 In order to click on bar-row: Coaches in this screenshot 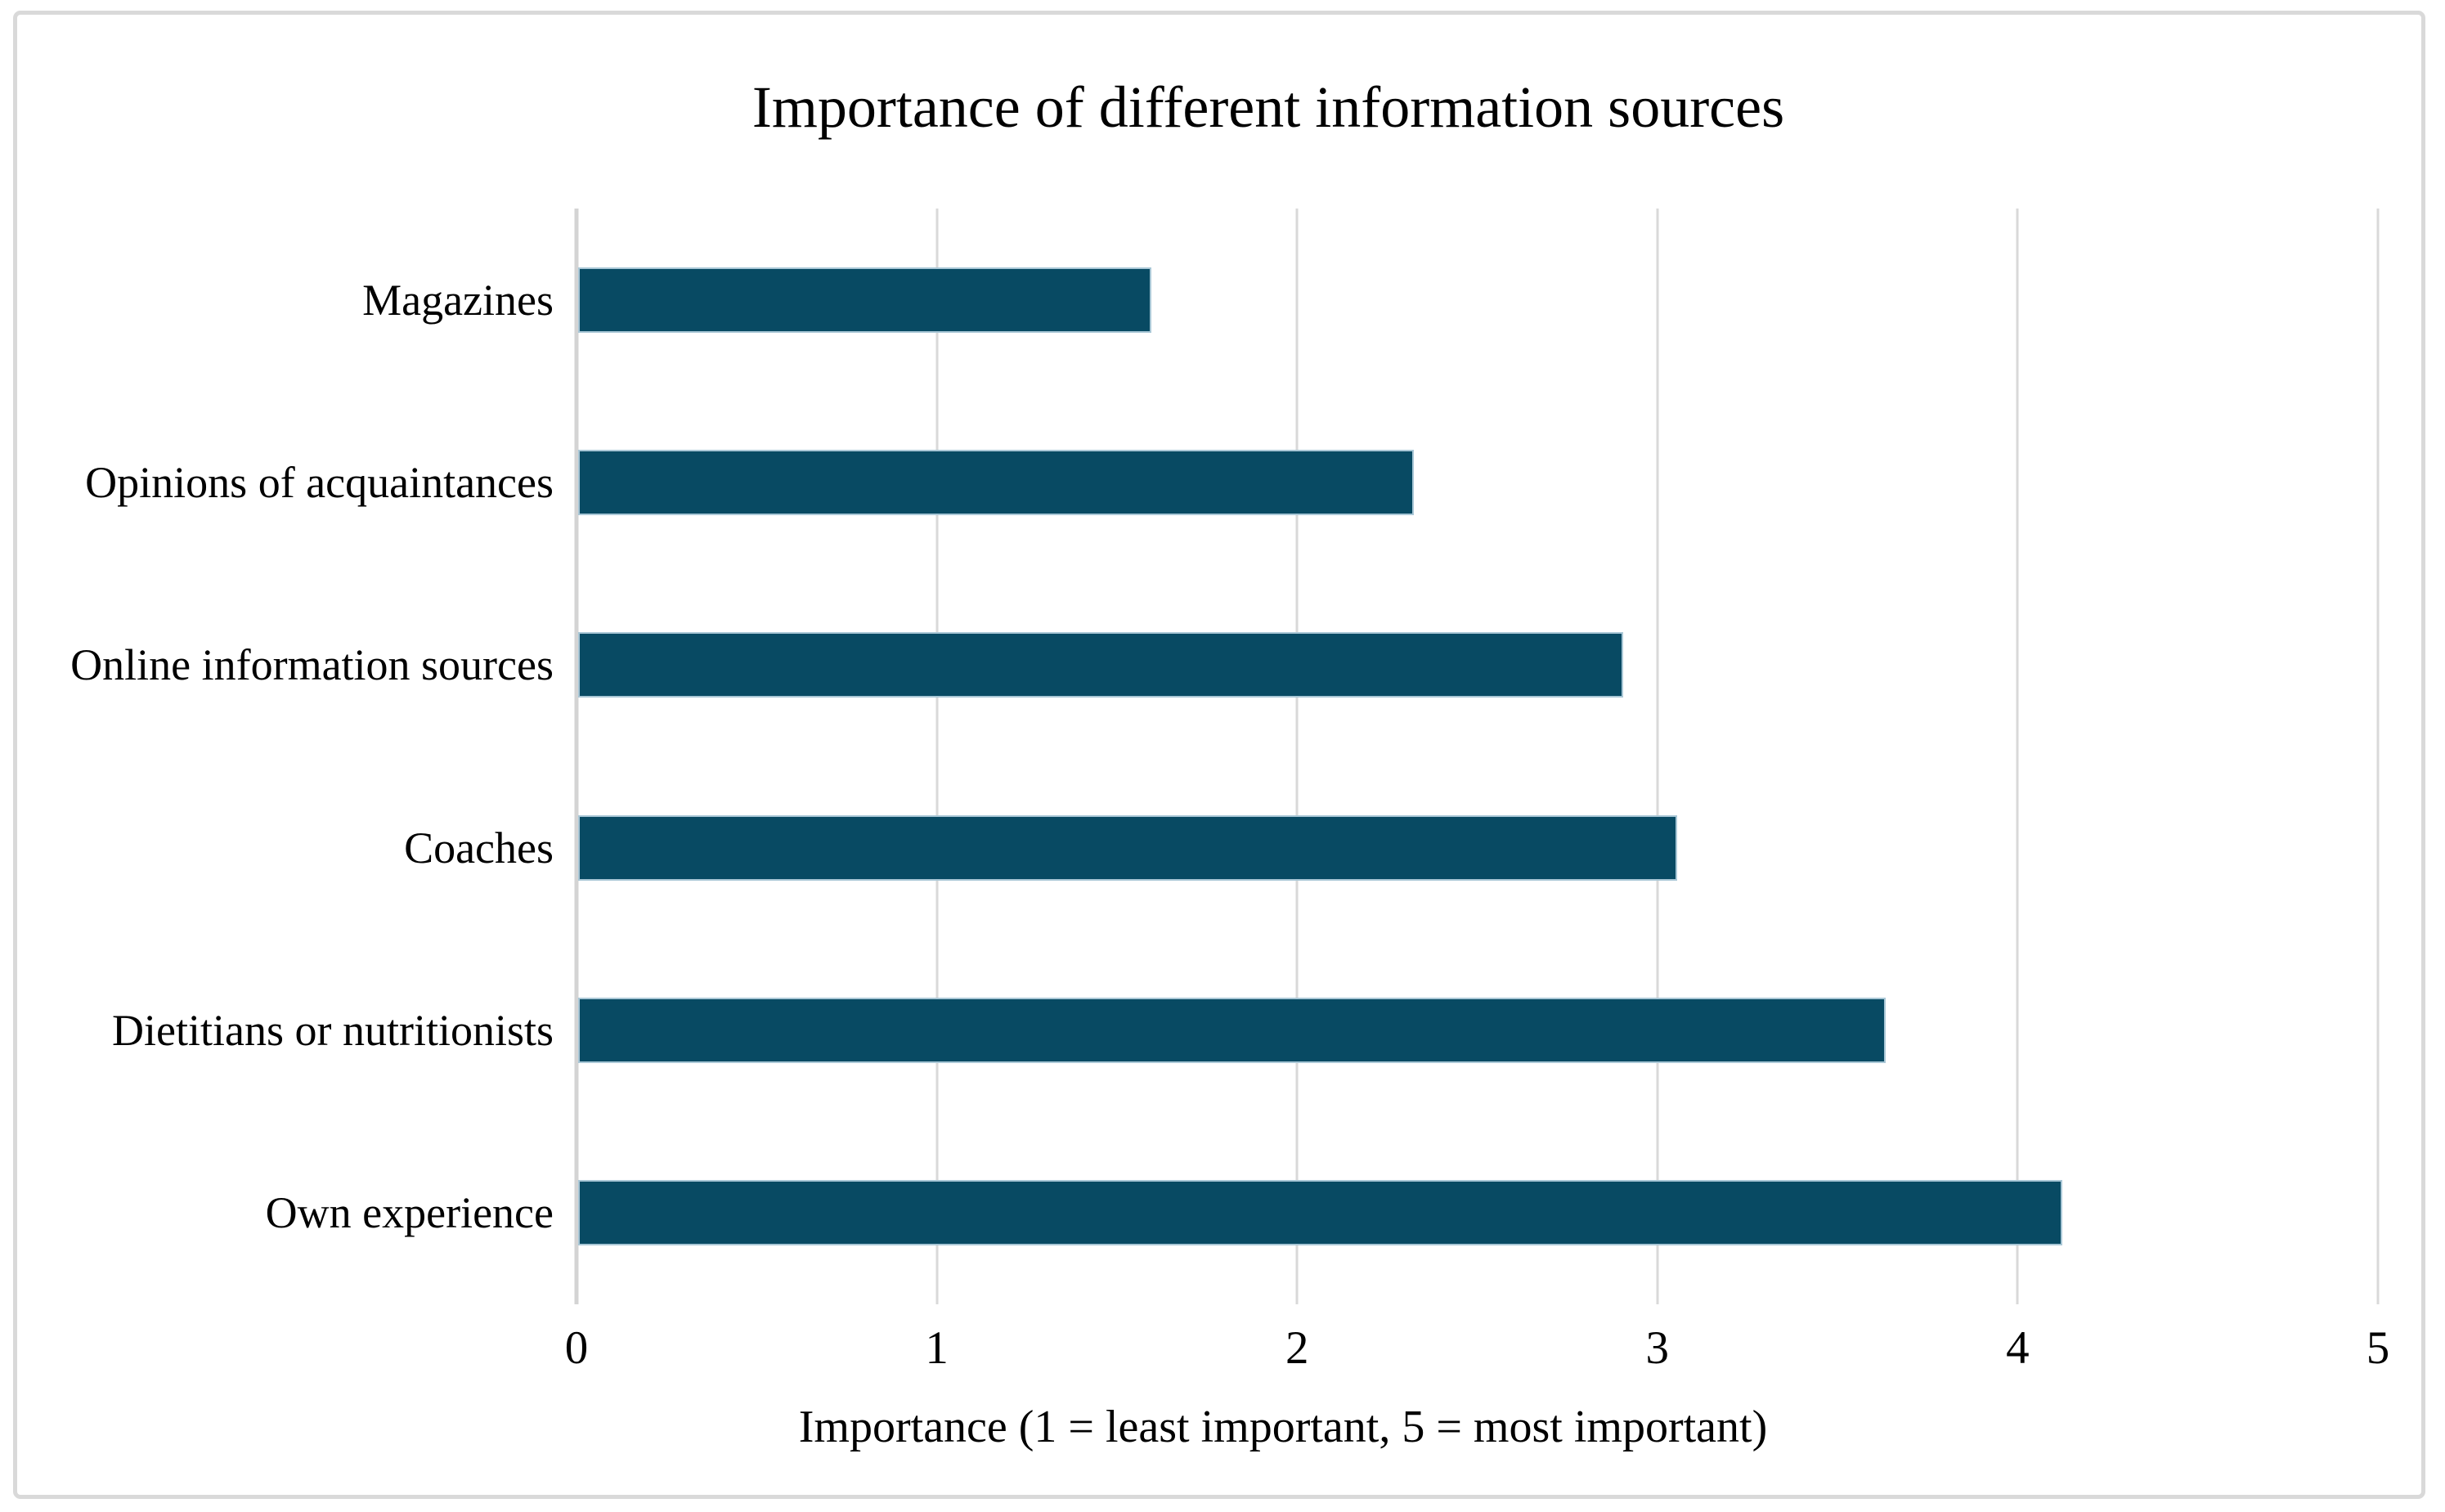, I will do `click(1391, 847)`.